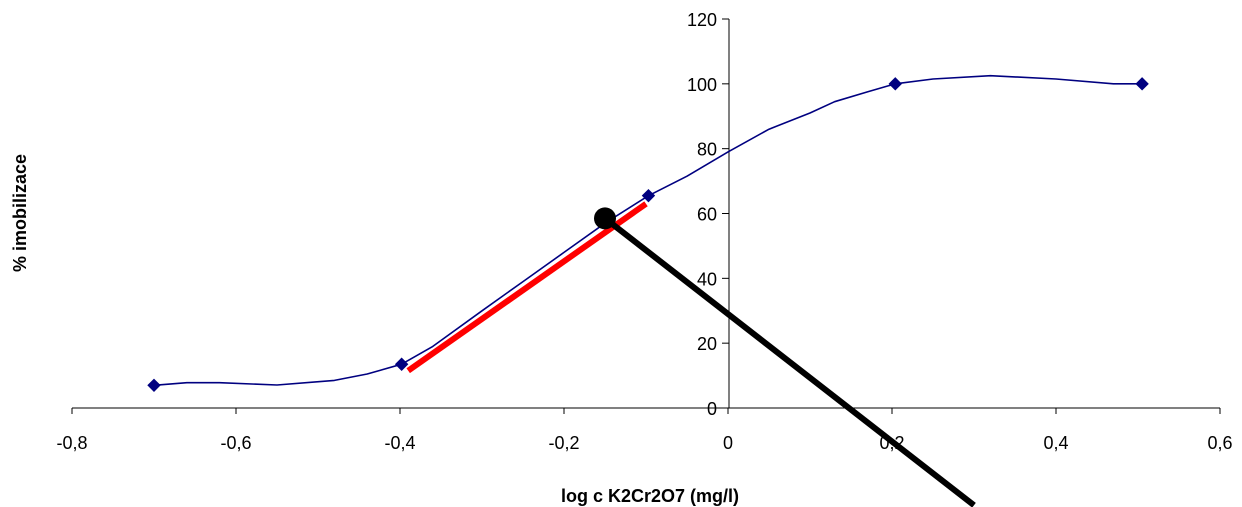 Image resolution: width=1242 pixels, height=507 pixels. What do you see at coordinates (728, 443) in the screenshot?
I see `x-tick-label: 0` at bounding box center [728, 443].